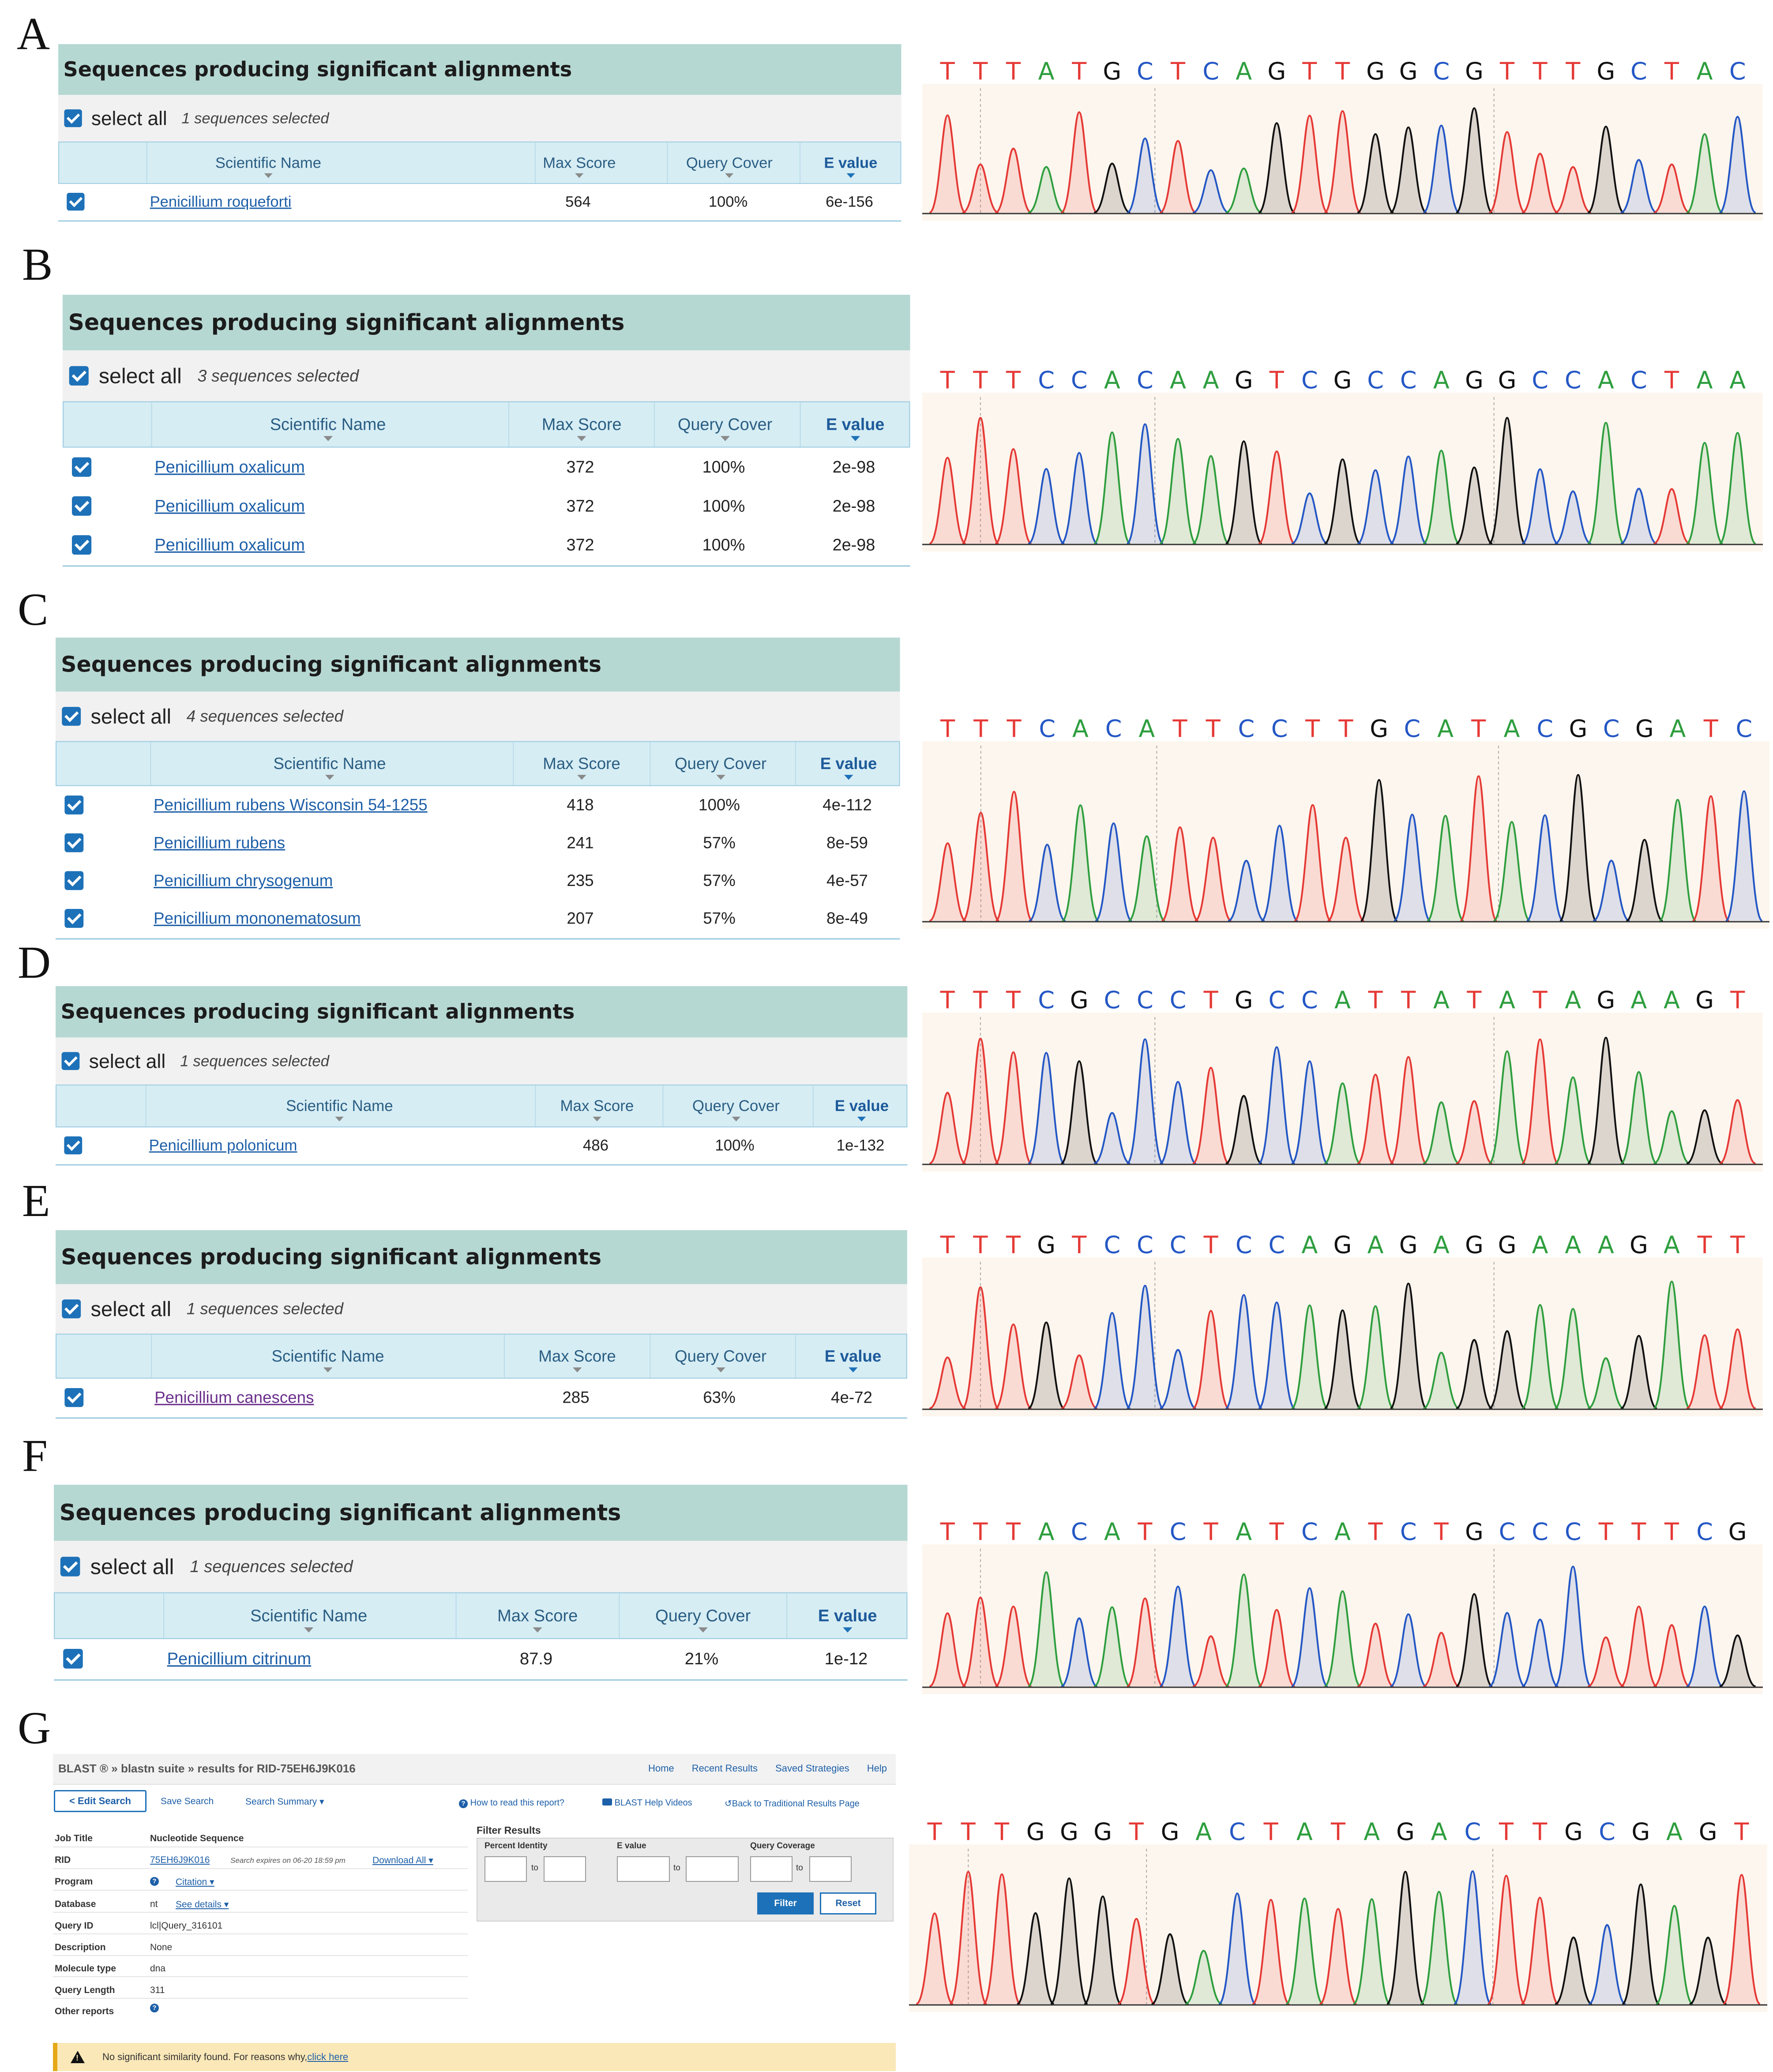 The height and width of the screenshot is (2072, 1773). What do you see at coordinates (877, 1768) in the screenshot?
I see `help-link: Help` at bounding box center [877, 1768].